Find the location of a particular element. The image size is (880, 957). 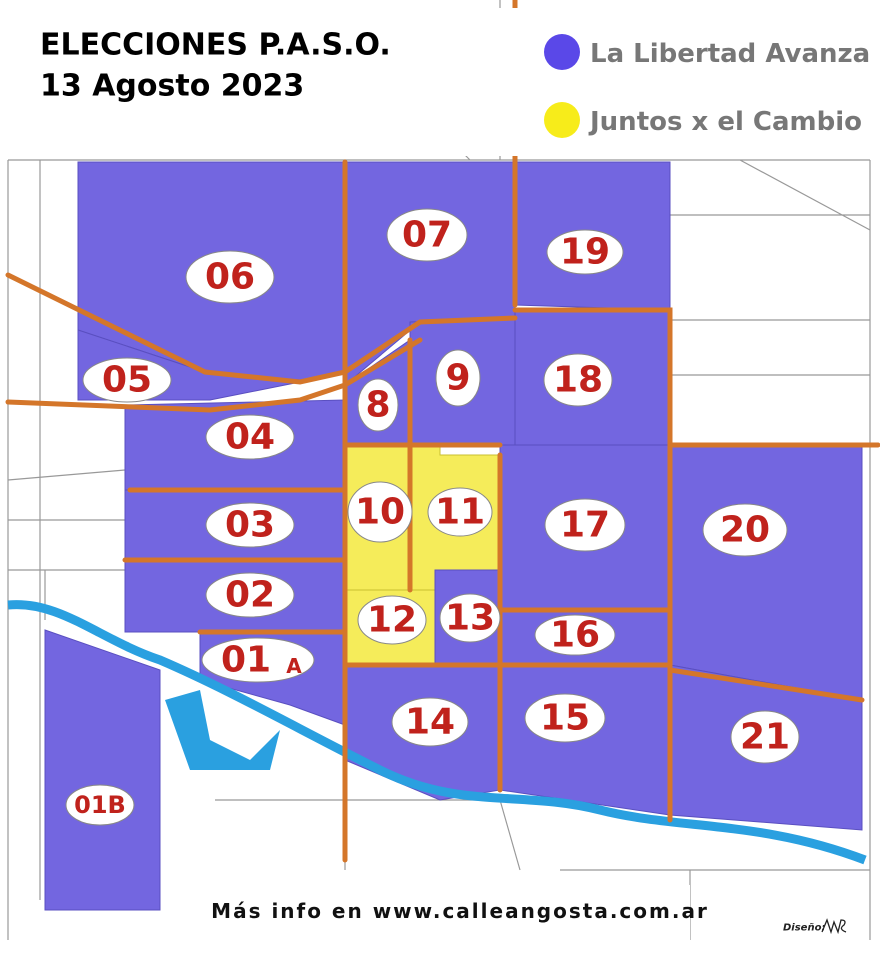

district-label: 12 is located at coordinates (392, 620).